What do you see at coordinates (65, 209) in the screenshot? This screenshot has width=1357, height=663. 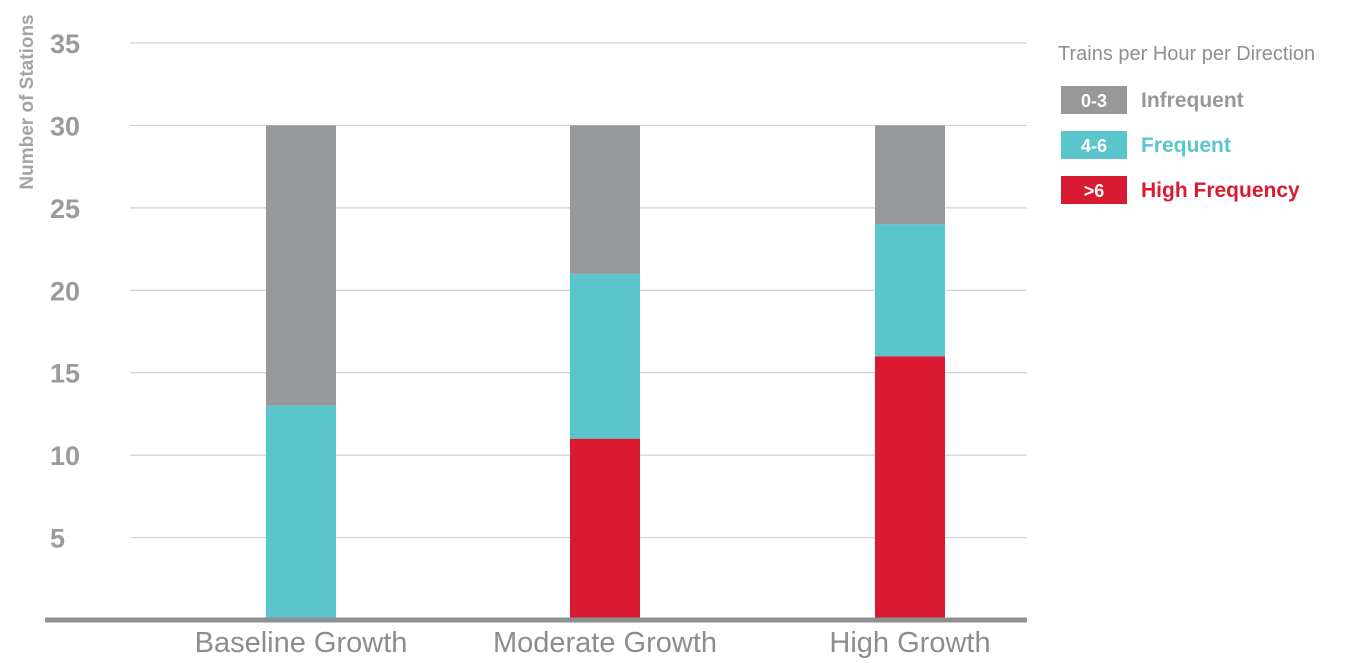 I see `y-tick-label: 25` at bounding box center [65, 209].